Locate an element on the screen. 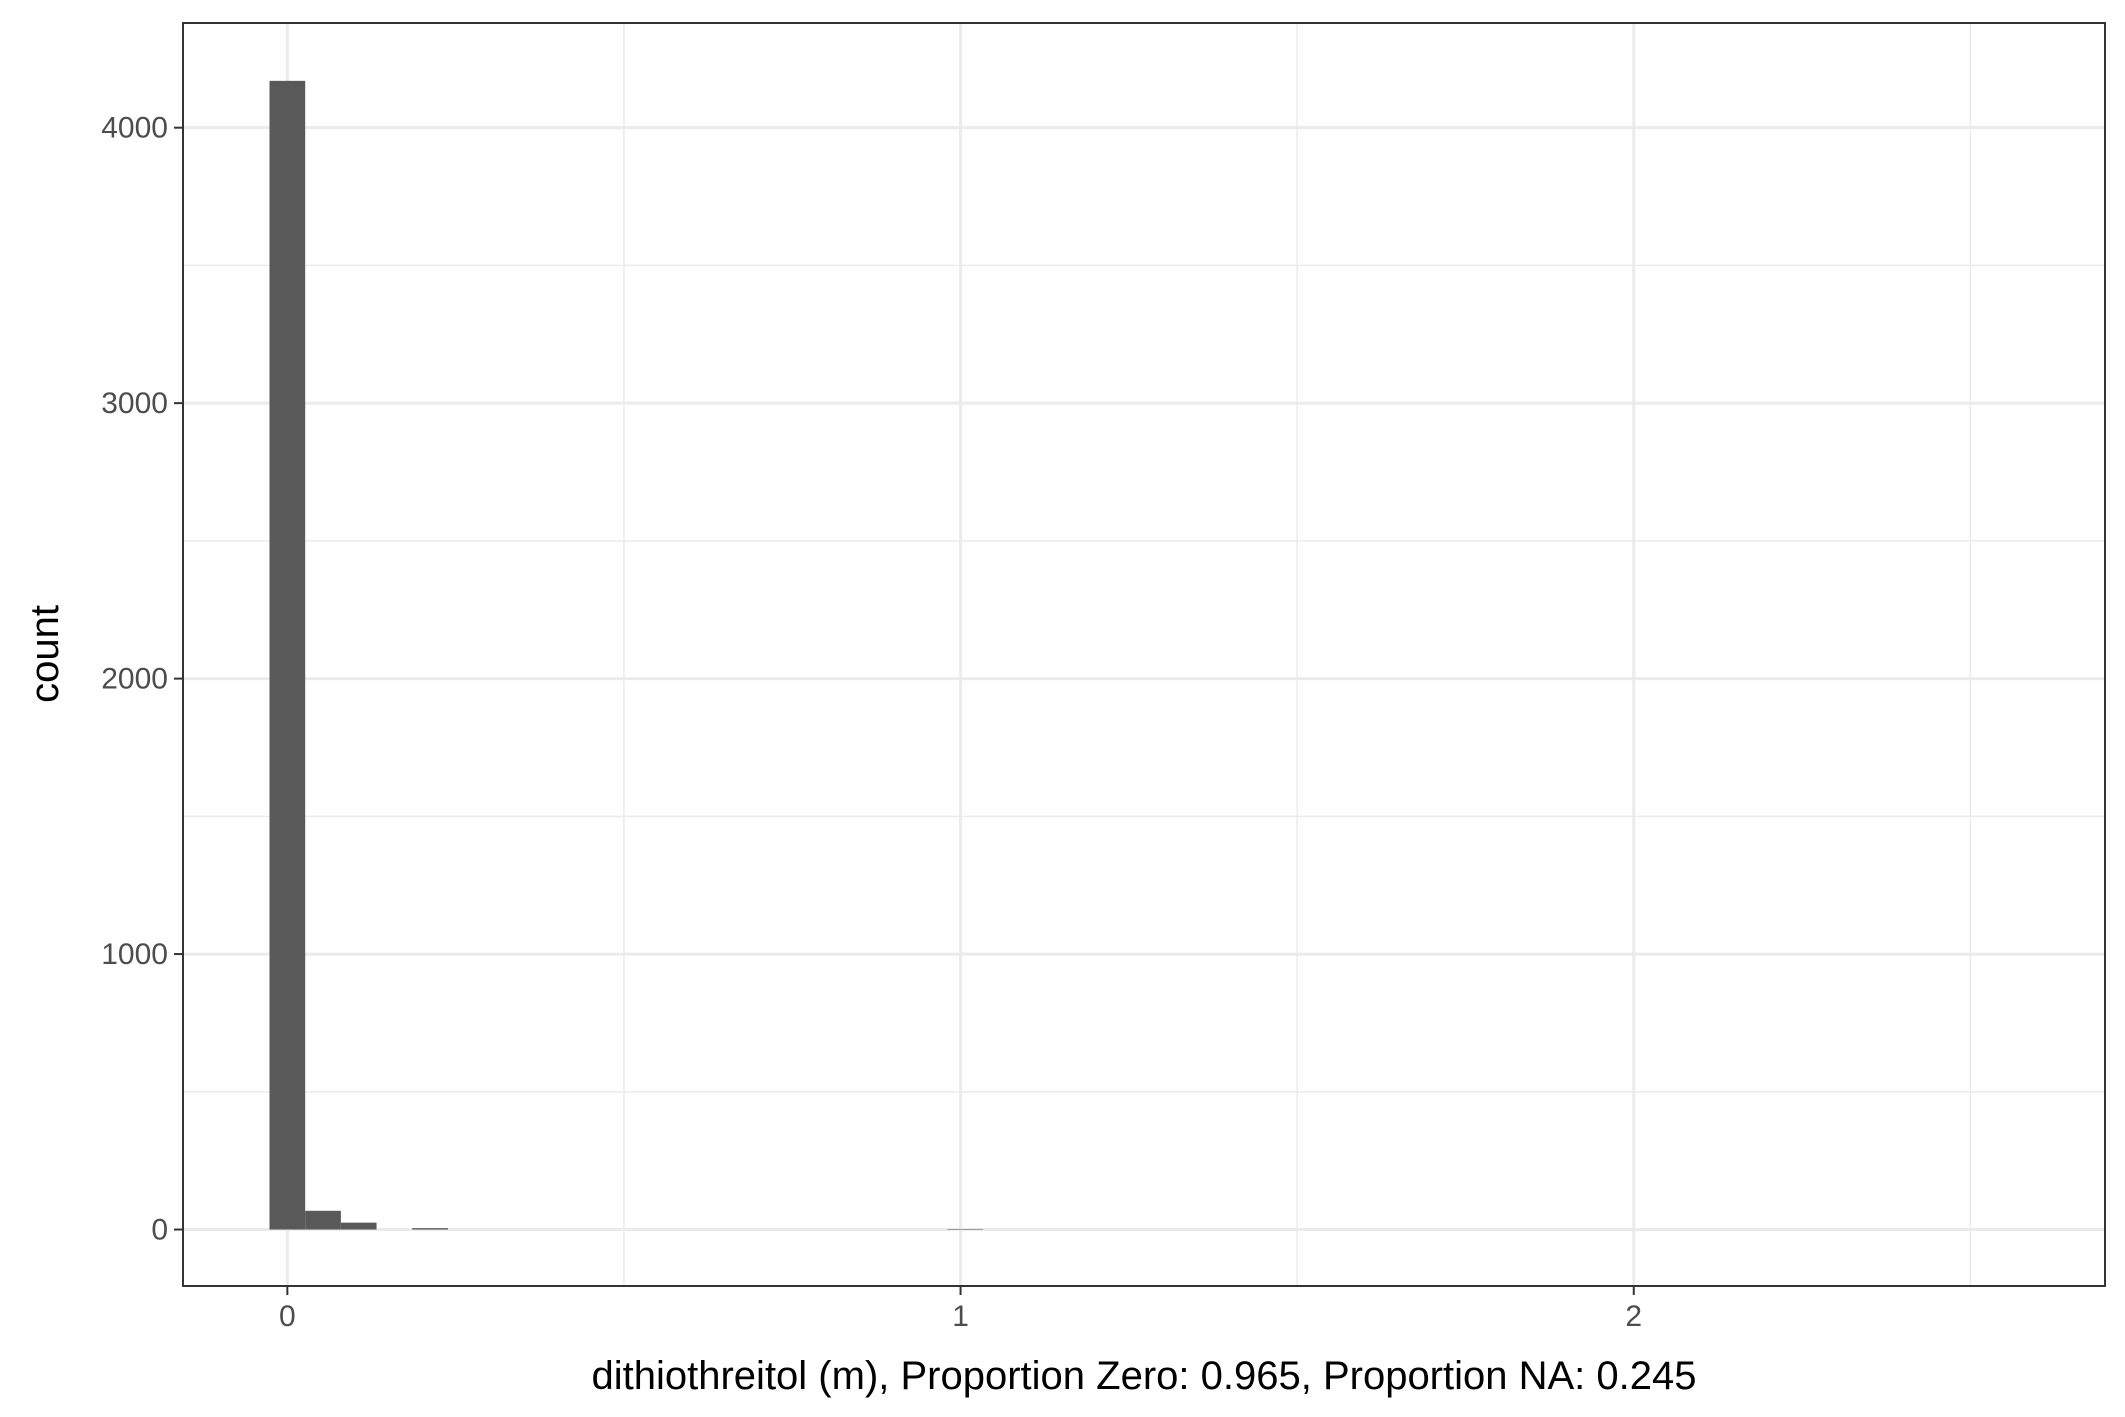  y-axis: 0 1000 2000 3000 4000 is located at coordinates (142, 679).